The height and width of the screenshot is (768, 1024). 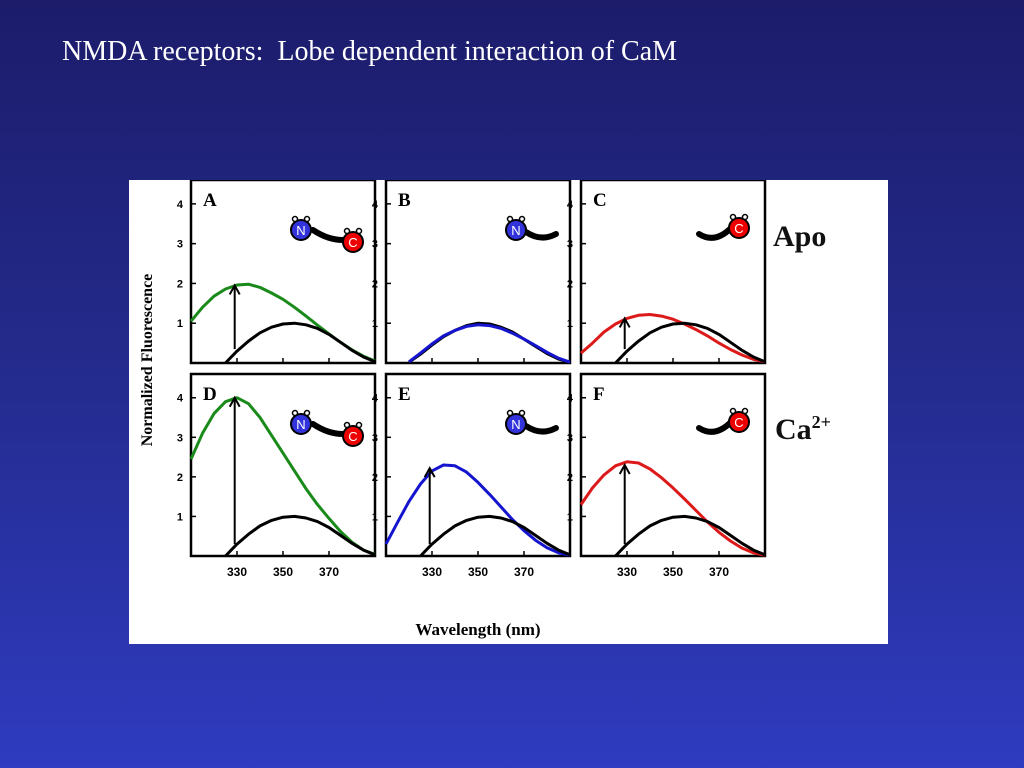 I want to click on panel-letter: B, so click(x=404, y=200).